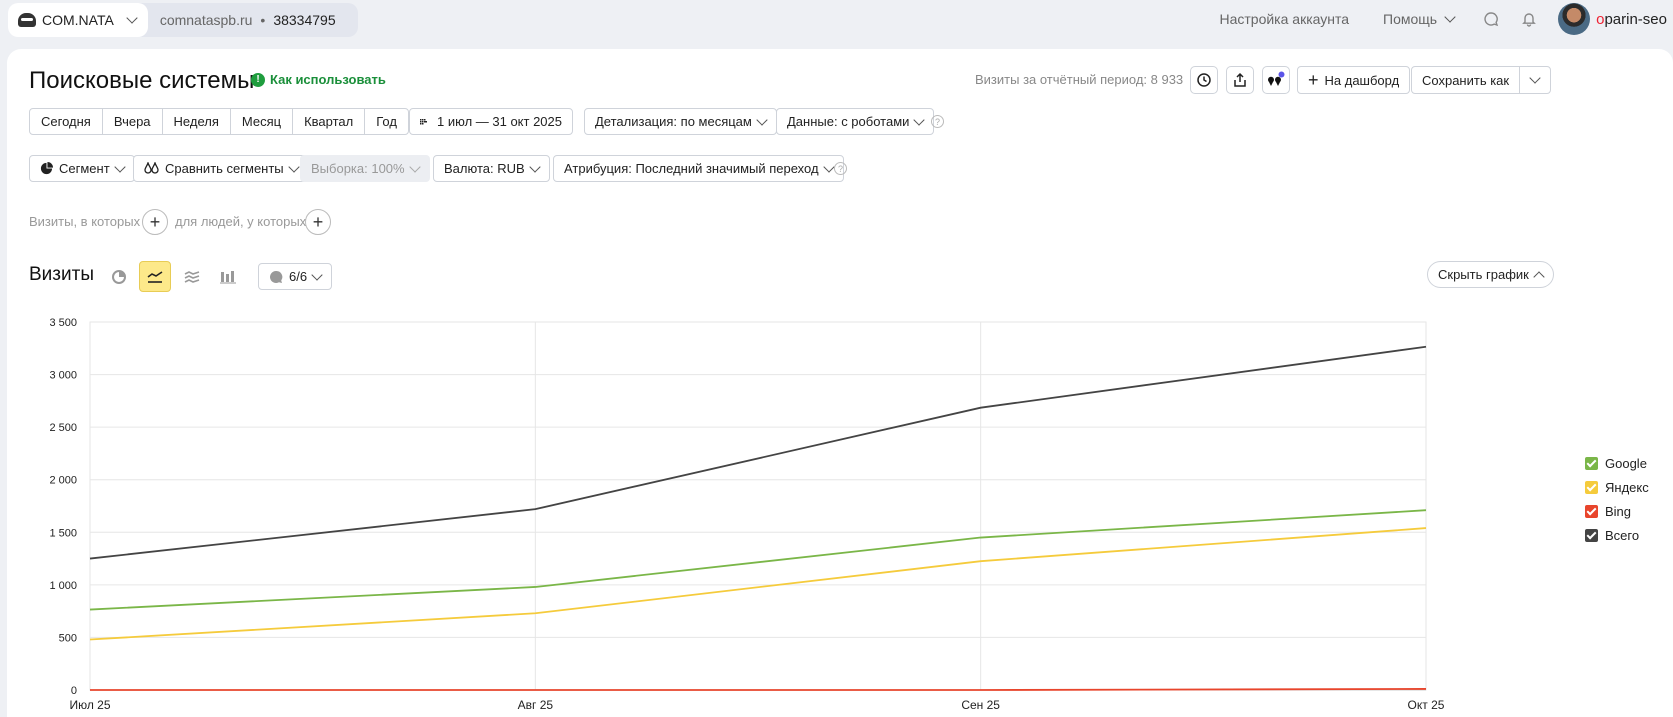 The image size is (1673, 717). Describe the element at coordinates (142, 80) in the screenshot. I see `page-title: Поисковые системы` at that location.